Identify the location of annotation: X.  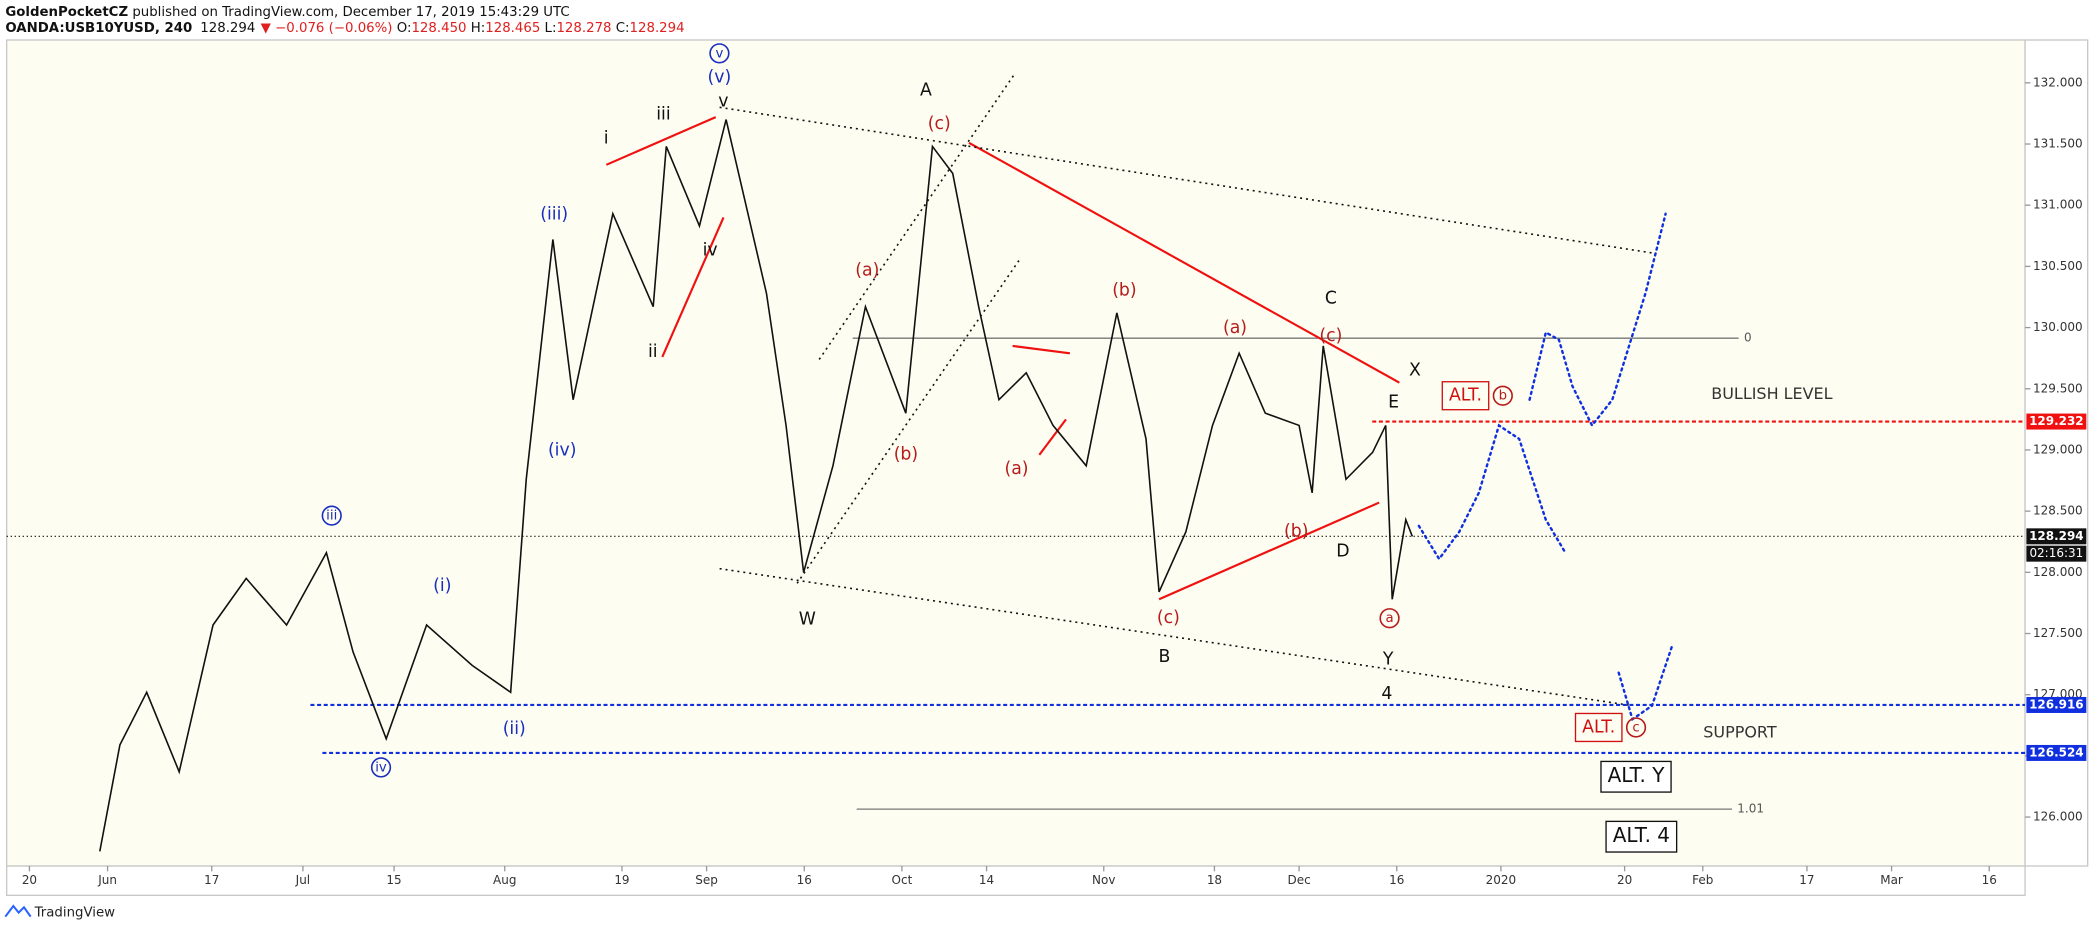
(1415, 370).